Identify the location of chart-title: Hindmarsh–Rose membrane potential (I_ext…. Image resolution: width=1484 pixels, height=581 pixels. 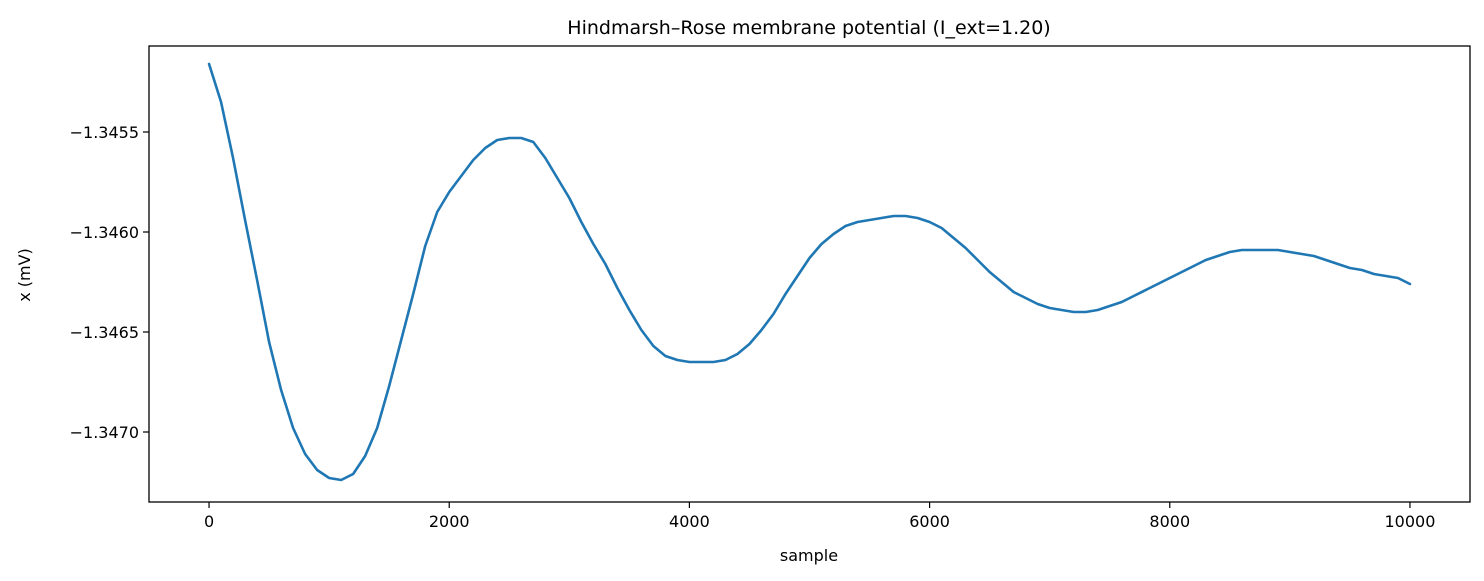
(808, 28).